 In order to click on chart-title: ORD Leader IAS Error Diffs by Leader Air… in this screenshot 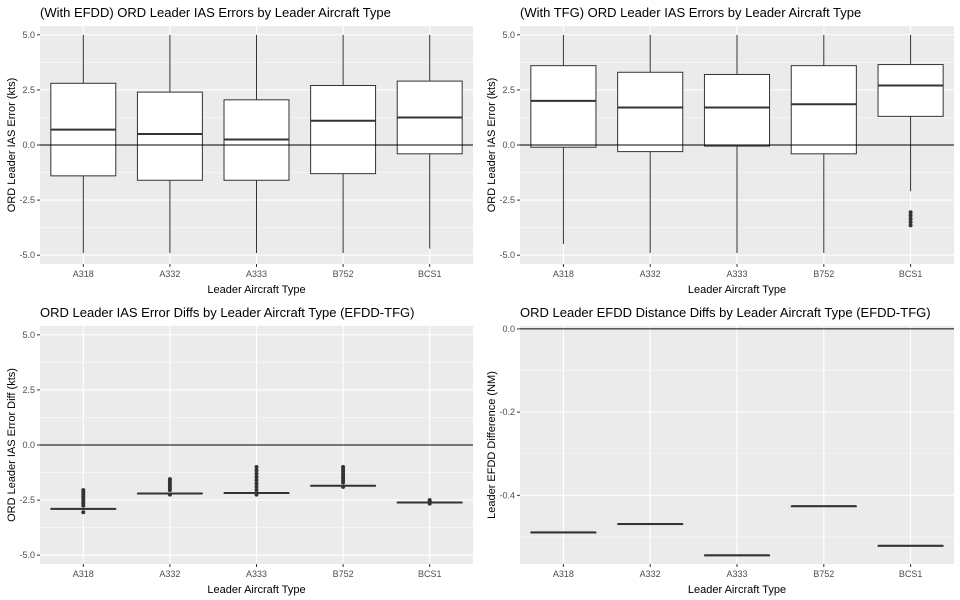, I will do `click(227, 312)`.